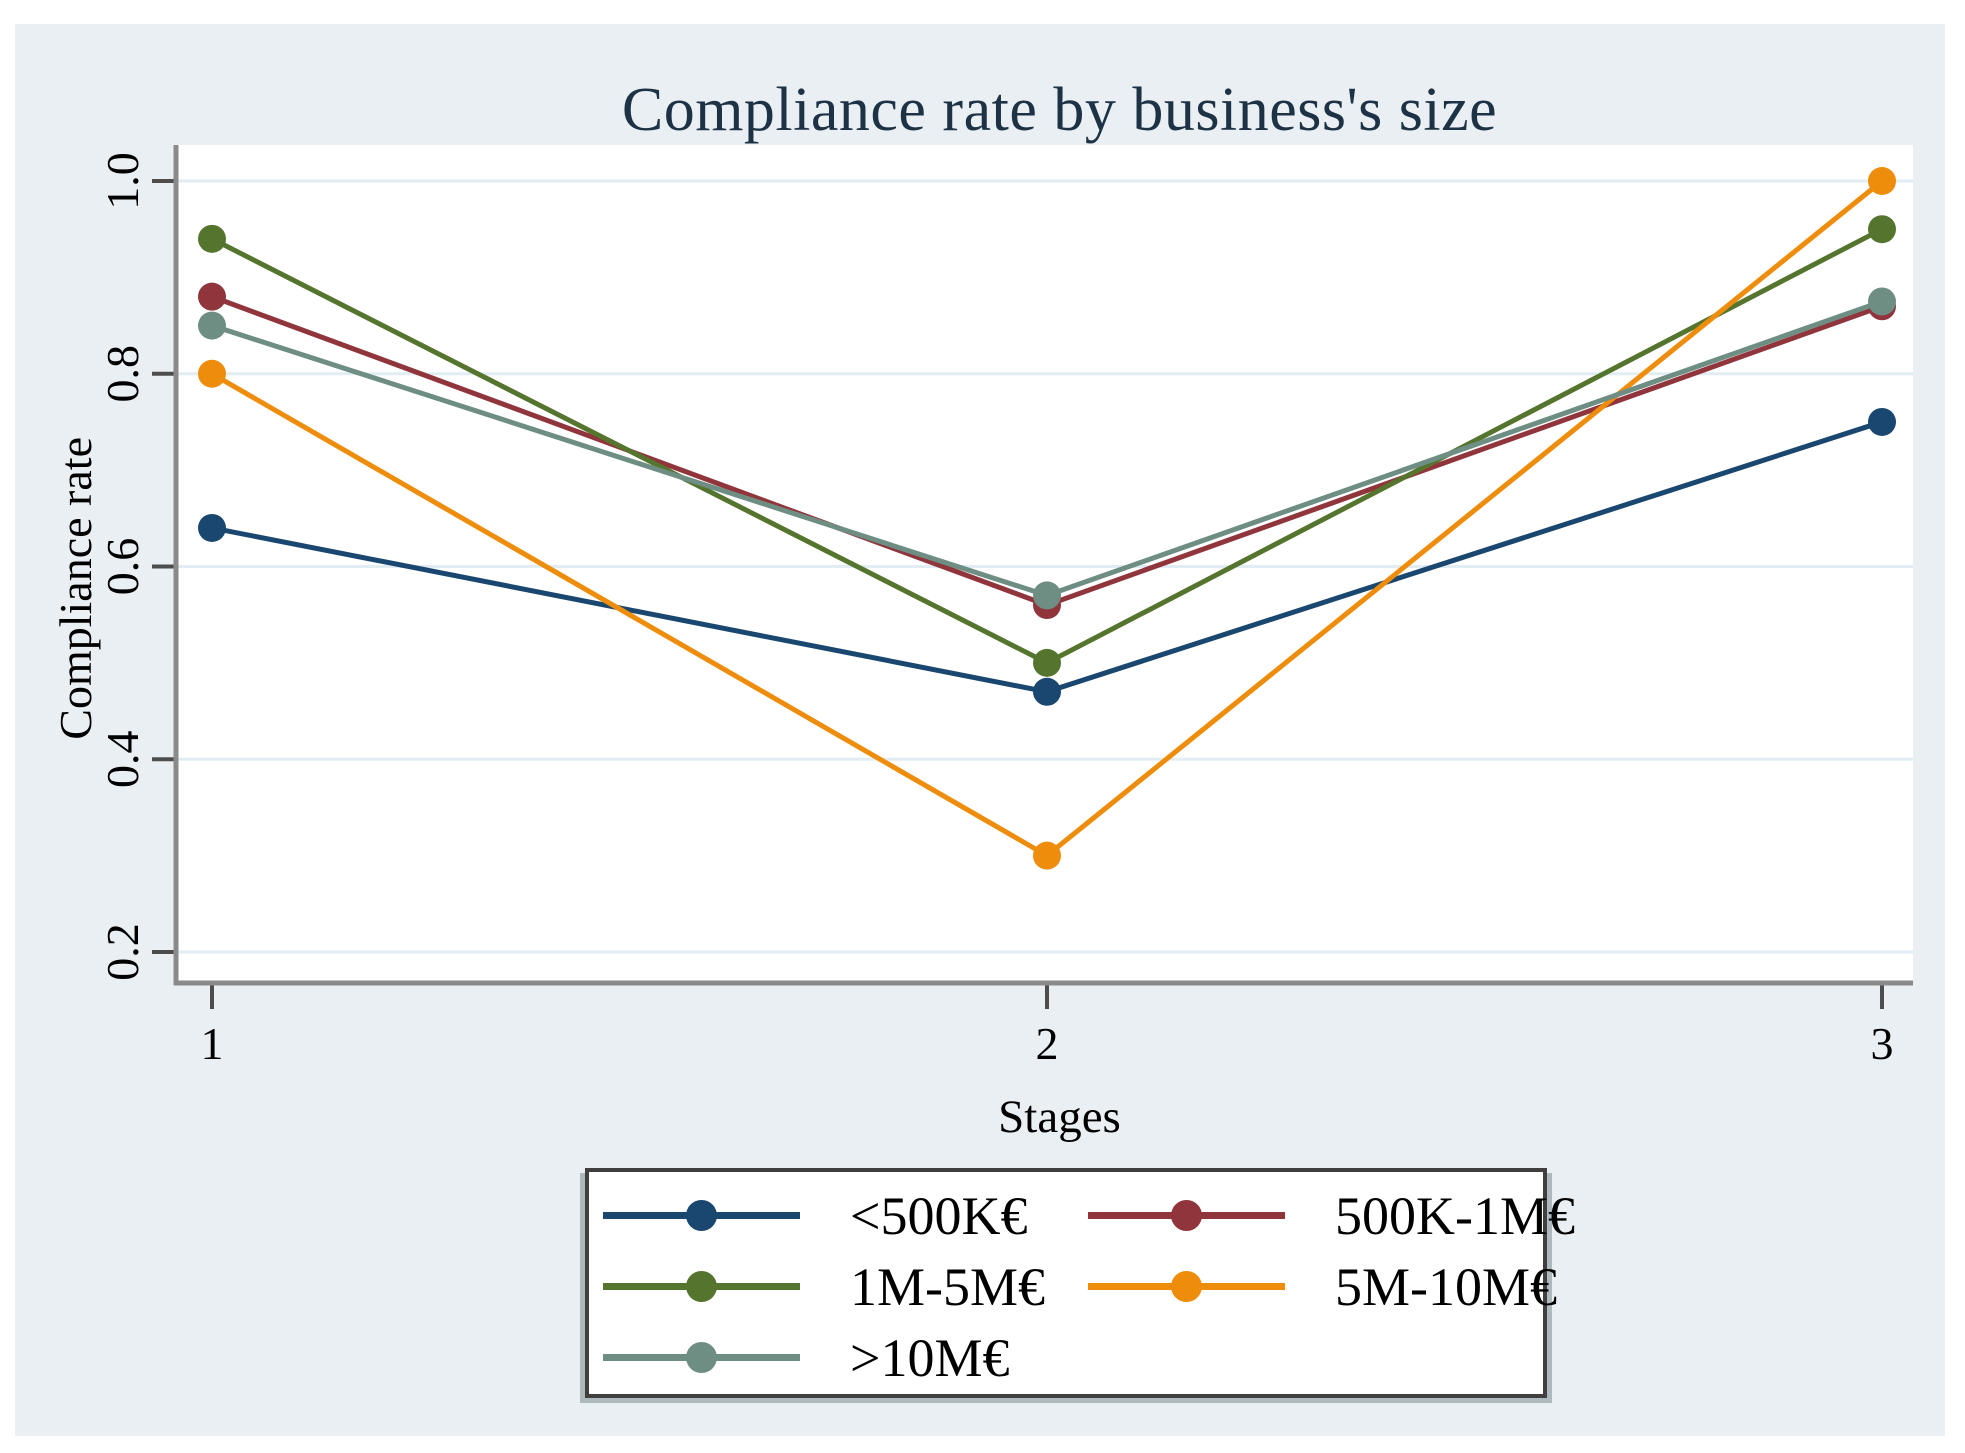 The height and width of the screenshot is (1453, 1965). Describe the element at coordinates (212, 1043) in the screenshot. I see `x-tick-label: 1` at that location.